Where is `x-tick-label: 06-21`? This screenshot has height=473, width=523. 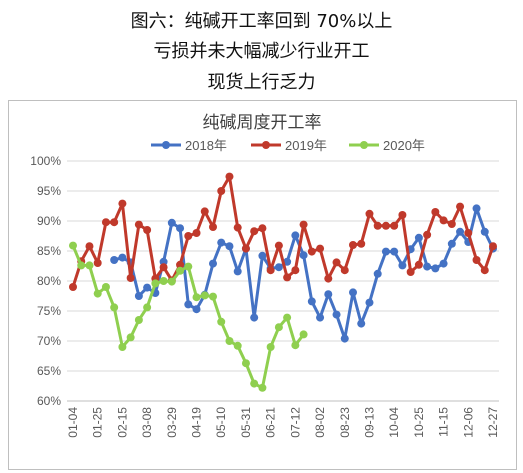
x-tick-label: 06-21 is located at coordinates (271, 422).